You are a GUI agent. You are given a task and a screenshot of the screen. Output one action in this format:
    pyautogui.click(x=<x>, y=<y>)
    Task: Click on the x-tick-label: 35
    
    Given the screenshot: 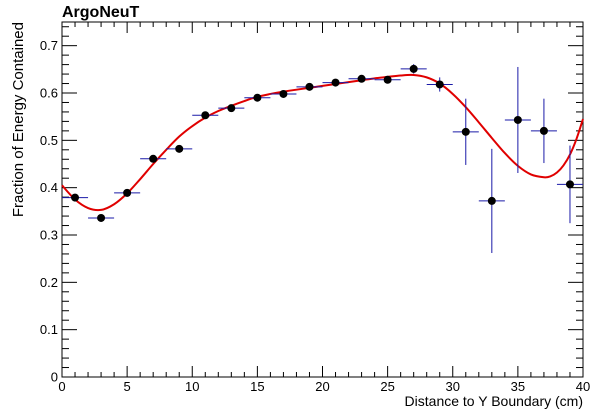 What is the action you would take?
    pyautogui.click(x=518, y=386)
    